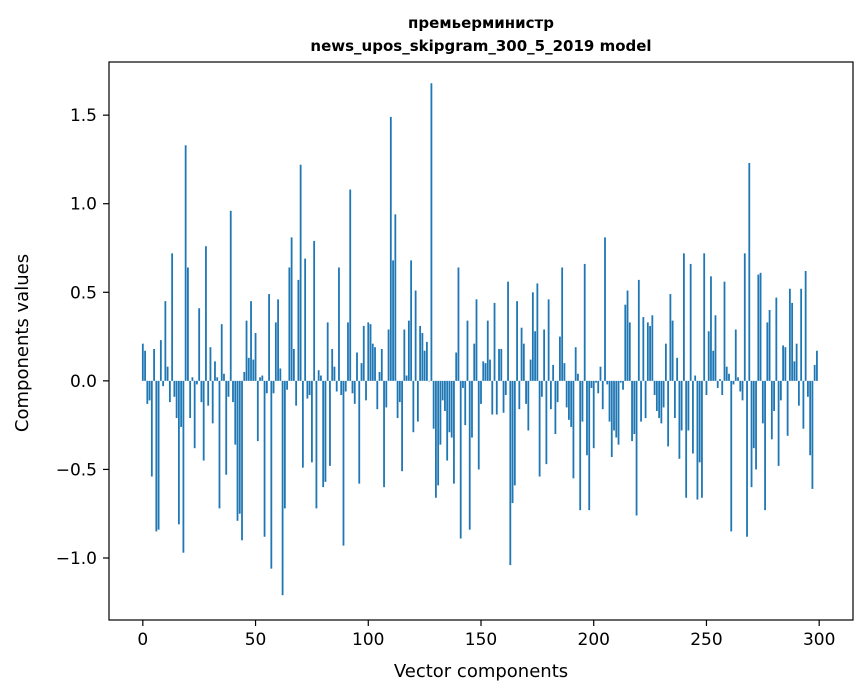 This screenshot has height=696, width=867. Describe the element at coordinates (22, 343) in the screenshot. I see `y-axis-label: Components values` at that location.